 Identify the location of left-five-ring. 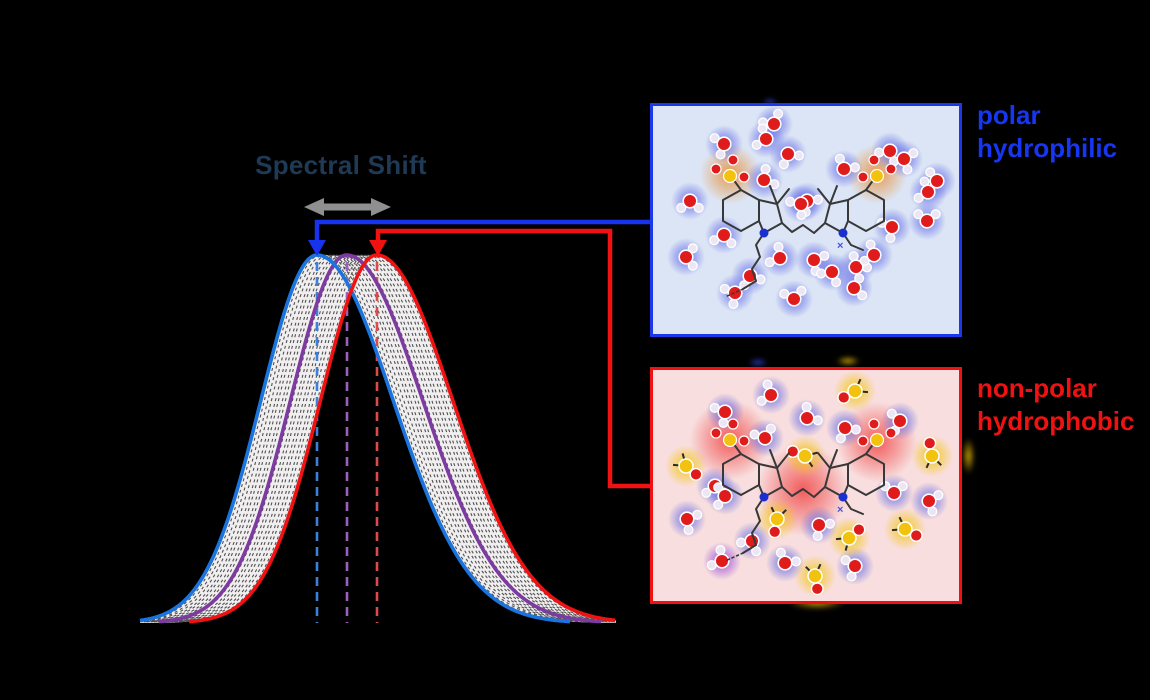
(770, 216).